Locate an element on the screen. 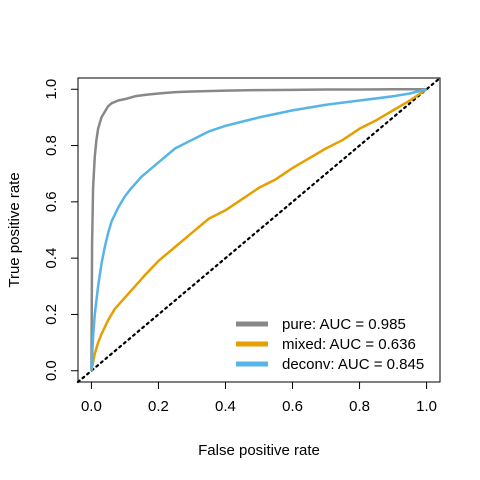 The width and height of the screenshot is (480, 480). y-tick-label: 0.4 is located at coordinates (51, 258).